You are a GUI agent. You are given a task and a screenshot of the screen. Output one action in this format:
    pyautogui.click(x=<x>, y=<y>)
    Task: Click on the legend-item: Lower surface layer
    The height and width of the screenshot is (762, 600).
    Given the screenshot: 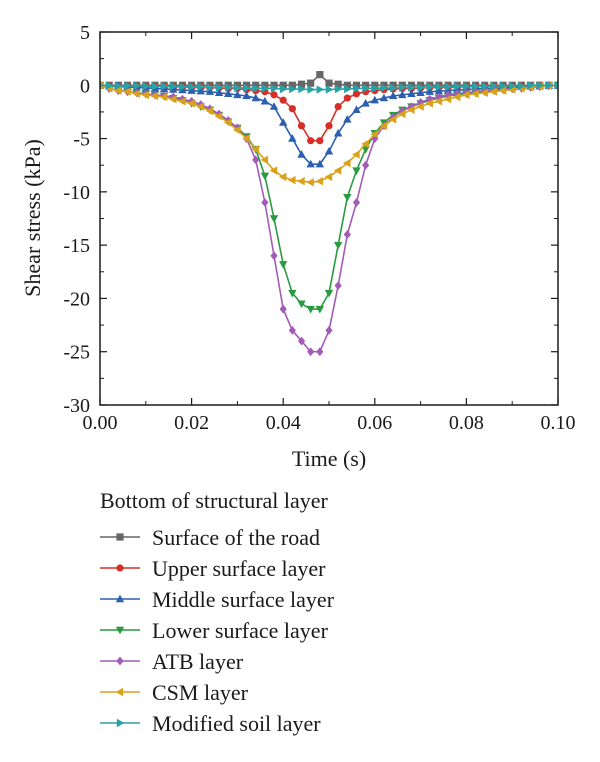 What is the action you would take?
    pyautogui.click(x=214, y=630)
    